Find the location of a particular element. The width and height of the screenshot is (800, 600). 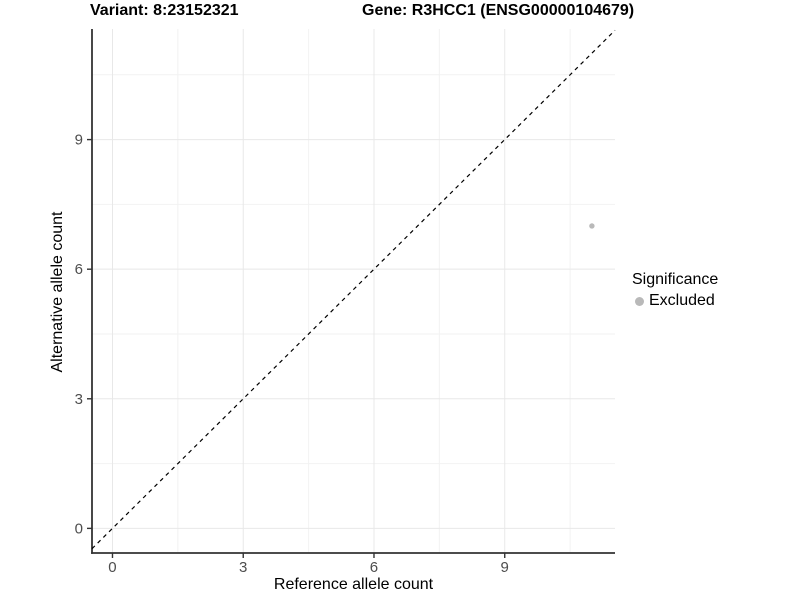

y-tick-label: 6 is located at coordinates (79, 269).